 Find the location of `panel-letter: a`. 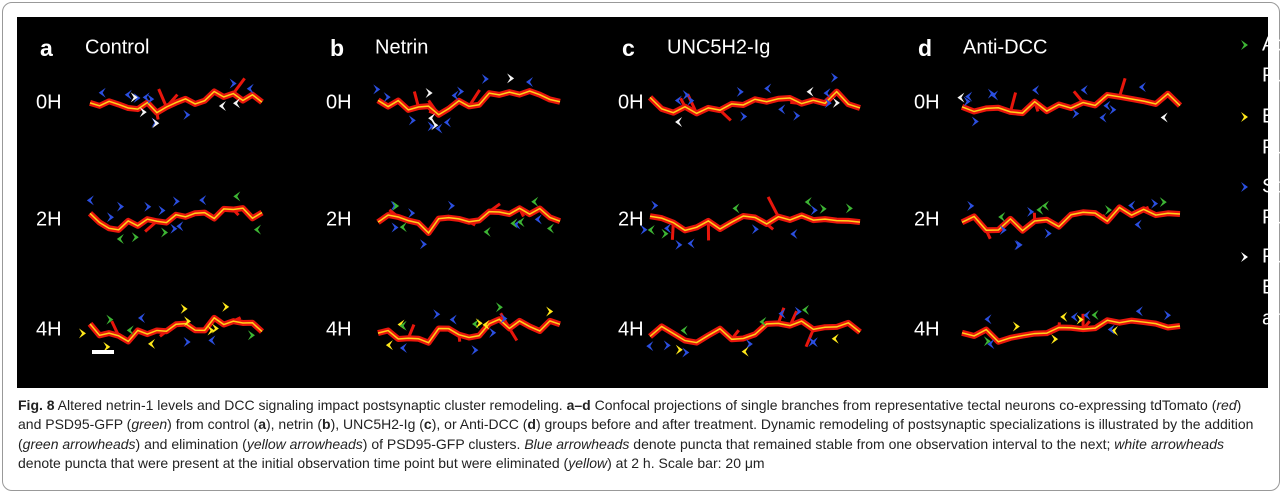

panel-letter: a is located at coordinates (46, 48).